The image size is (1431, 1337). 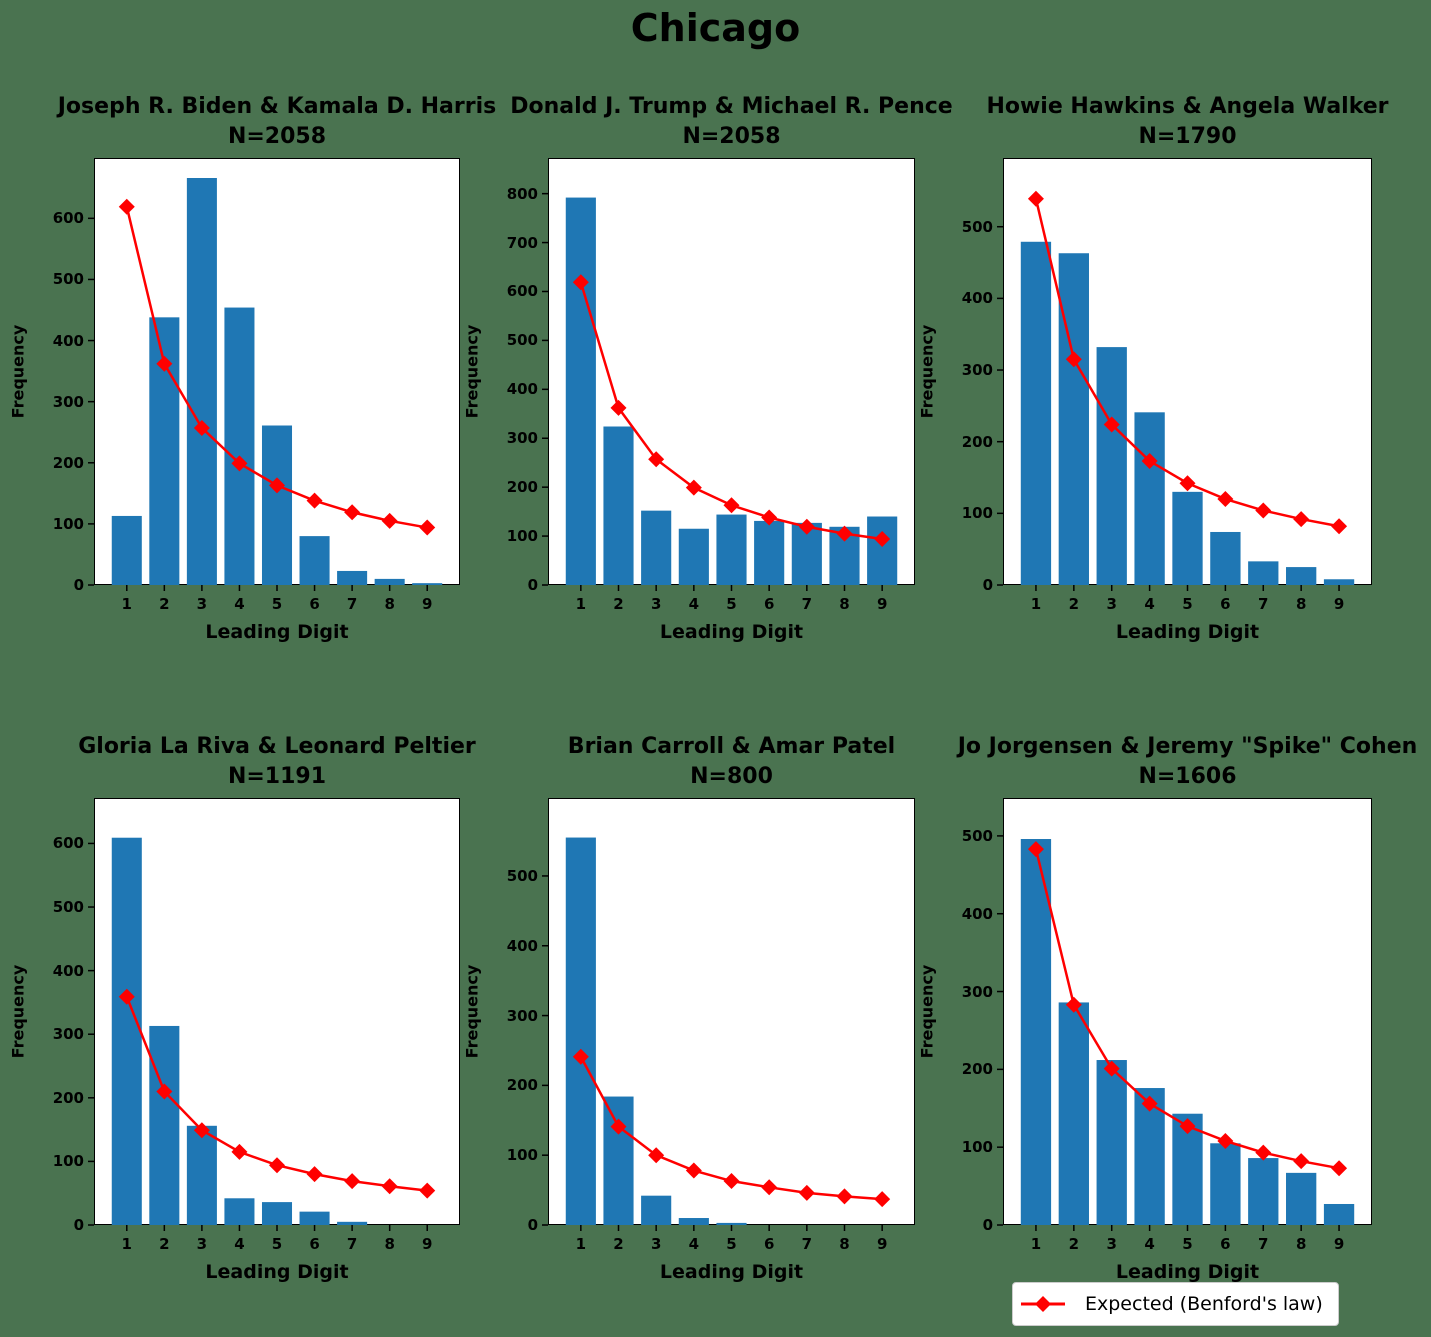 I want to click on subplot-sample-size: N=800, so click(x=731, y=776).